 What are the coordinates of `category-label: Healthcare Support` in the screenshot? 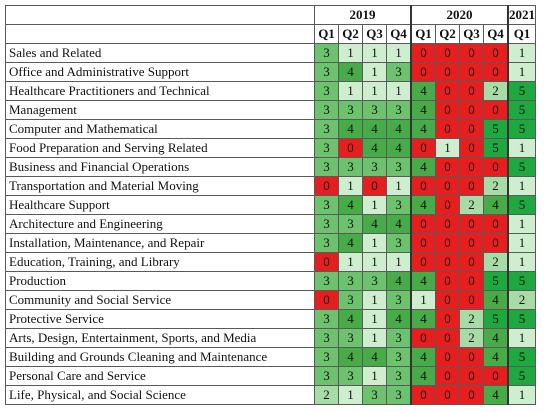 It's located at (160, 205).